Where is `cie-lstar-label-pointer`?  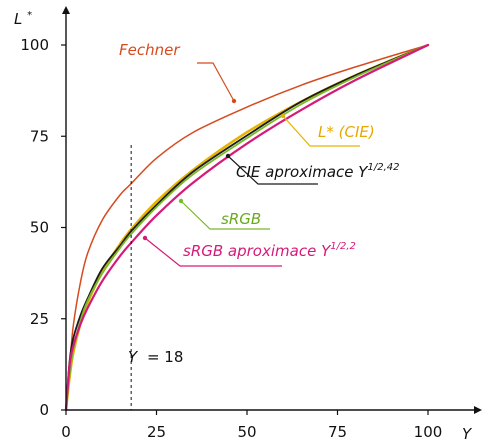
cie-lstar-label-pointer is located at coordinates (321, 131).